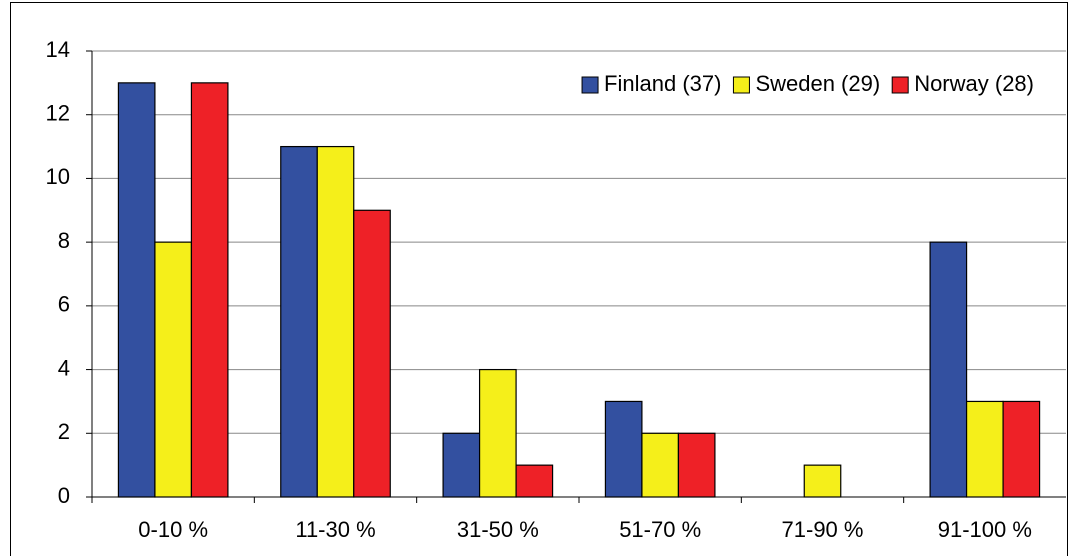 Image resolution: width=1069 pixels, height=556 pixels. What do you see at coordinates (173, 529) in the screenshot?
I see `x-tick-label: 0-10 %` at bounding box center [173, 529].